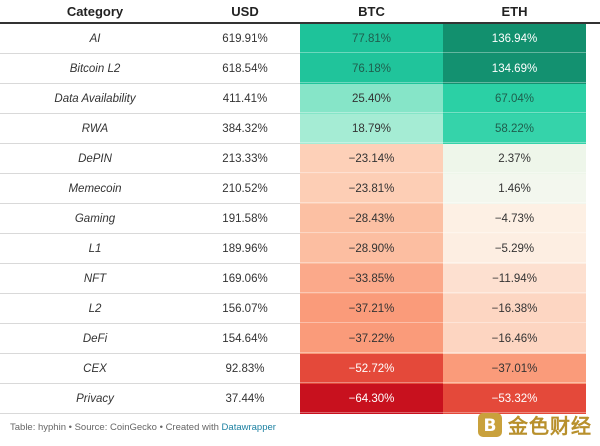 The width and height of the screenshot is (600, 446). Describe the element at coordinates (245, 12) in the screenshot. I see `column-header-usd: USD` at that location.